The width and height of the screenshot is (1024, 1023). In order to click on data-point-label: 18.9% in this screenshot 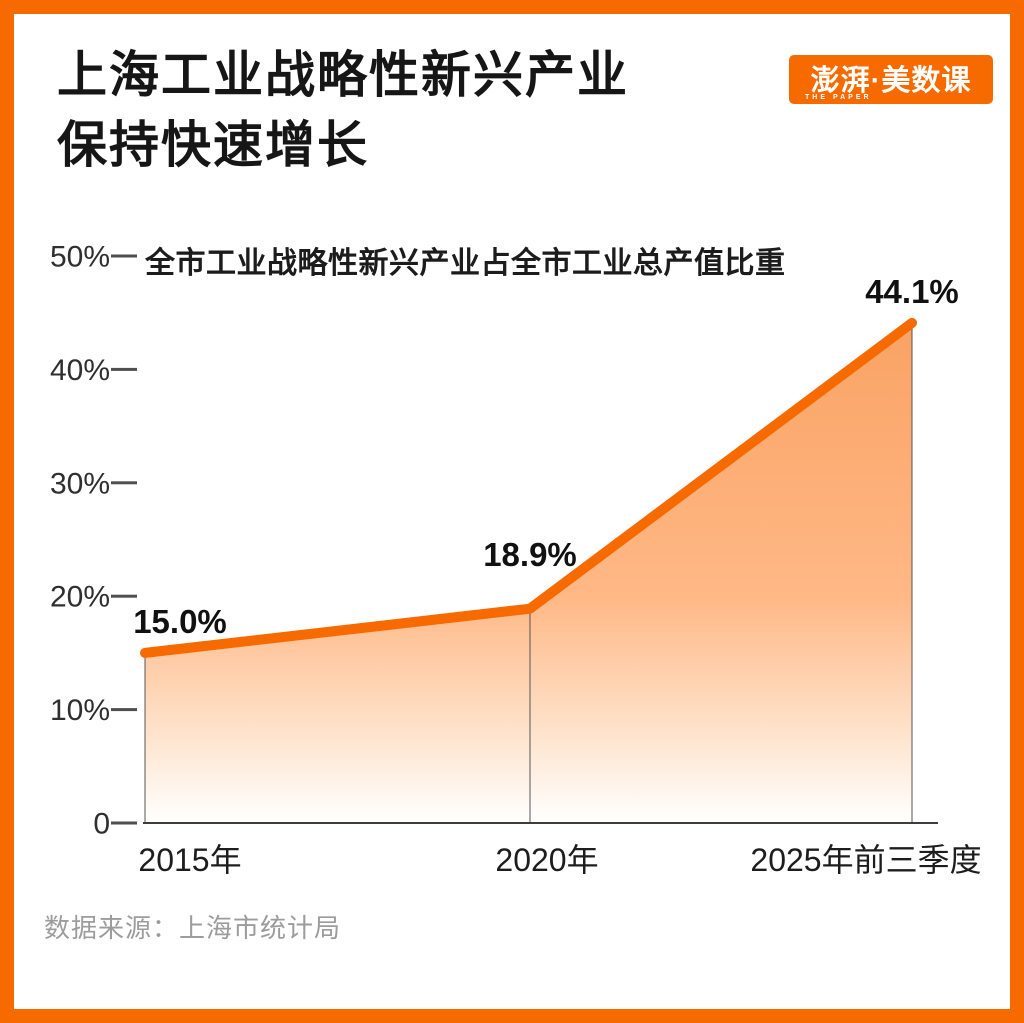, I will do `click(530, 554)`.